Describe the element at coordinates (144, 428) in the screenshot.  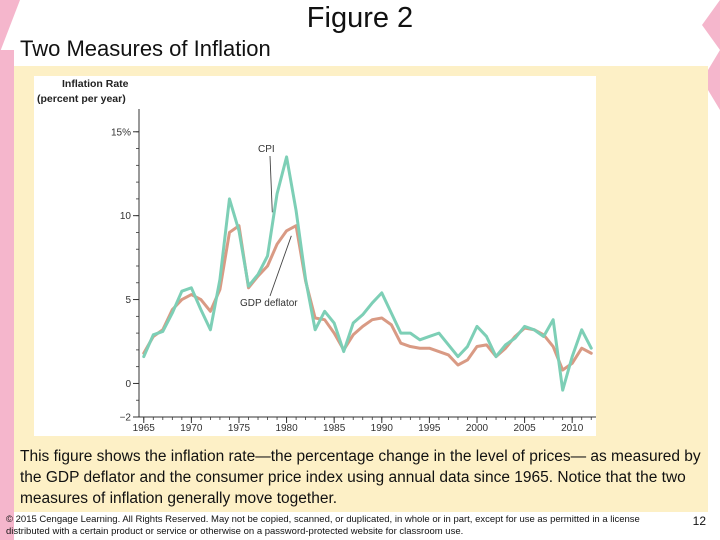
I see `x-tick-label: 1965` at that location.